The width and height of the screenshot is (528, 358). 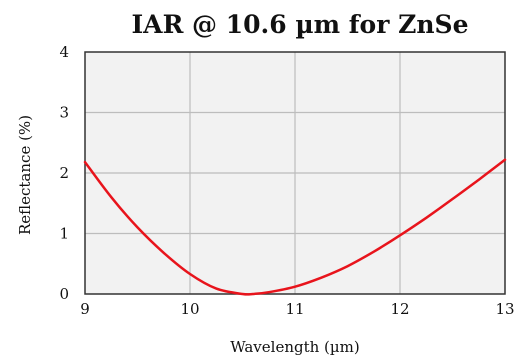 What do you see at coordinates (85, 309) in the screenshot?
I see `x-tick-label: 9` at bounding box center [85, 309].